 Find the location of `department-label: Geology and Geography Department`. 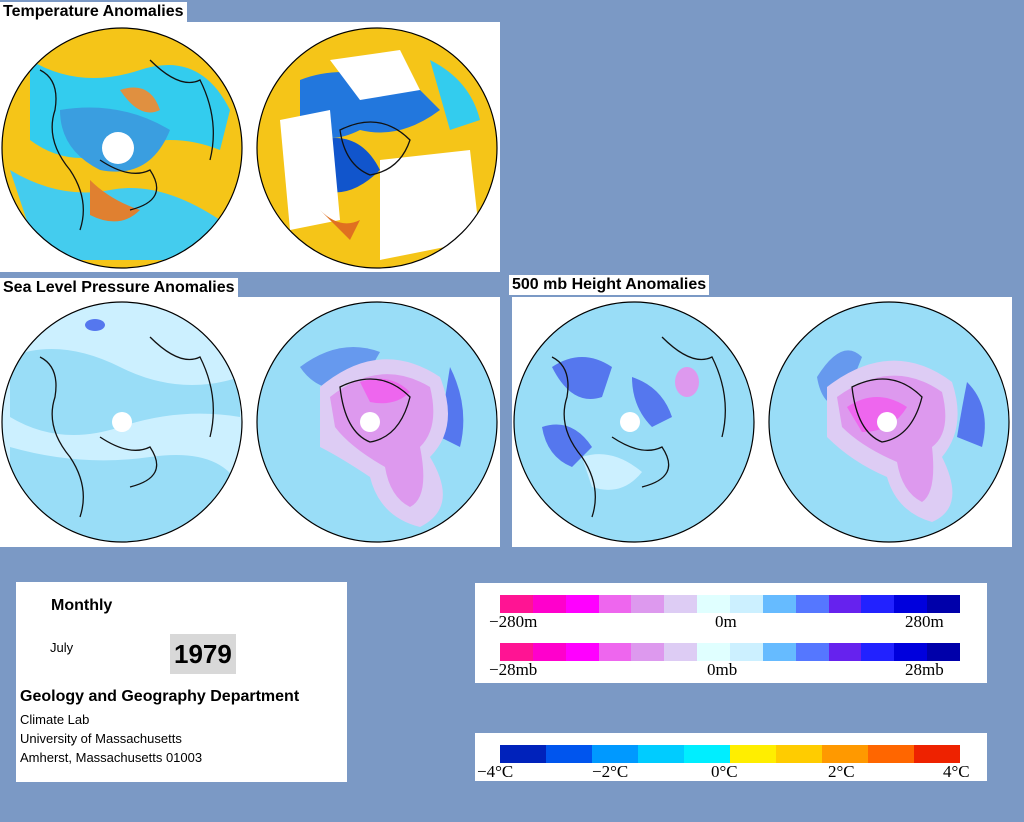

department-label: Geology and Geography Department is located at coordinates (160, 696).